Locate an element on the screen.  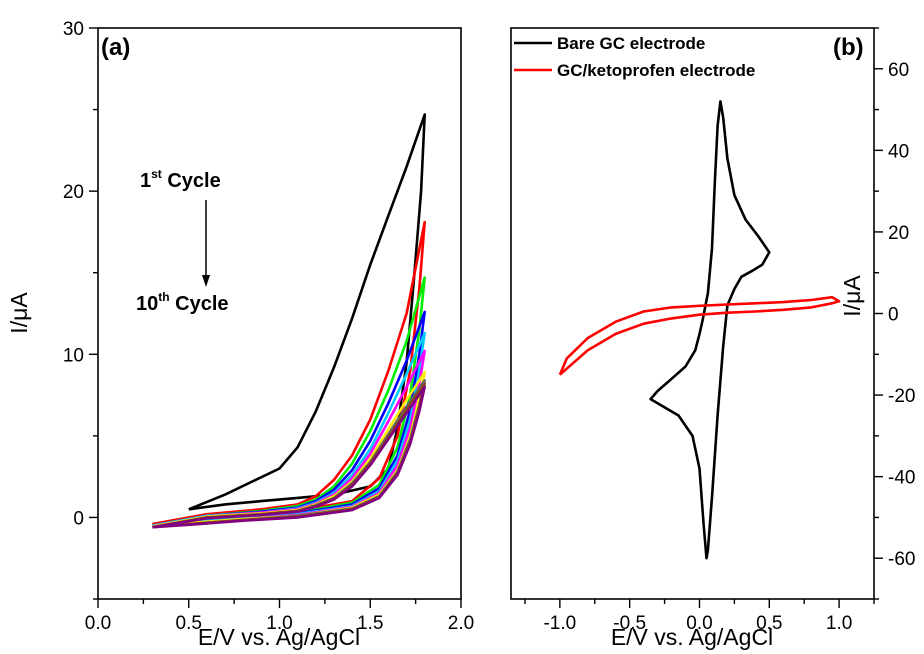
y-tick-label: 30 is located at coordinates (73, 29).